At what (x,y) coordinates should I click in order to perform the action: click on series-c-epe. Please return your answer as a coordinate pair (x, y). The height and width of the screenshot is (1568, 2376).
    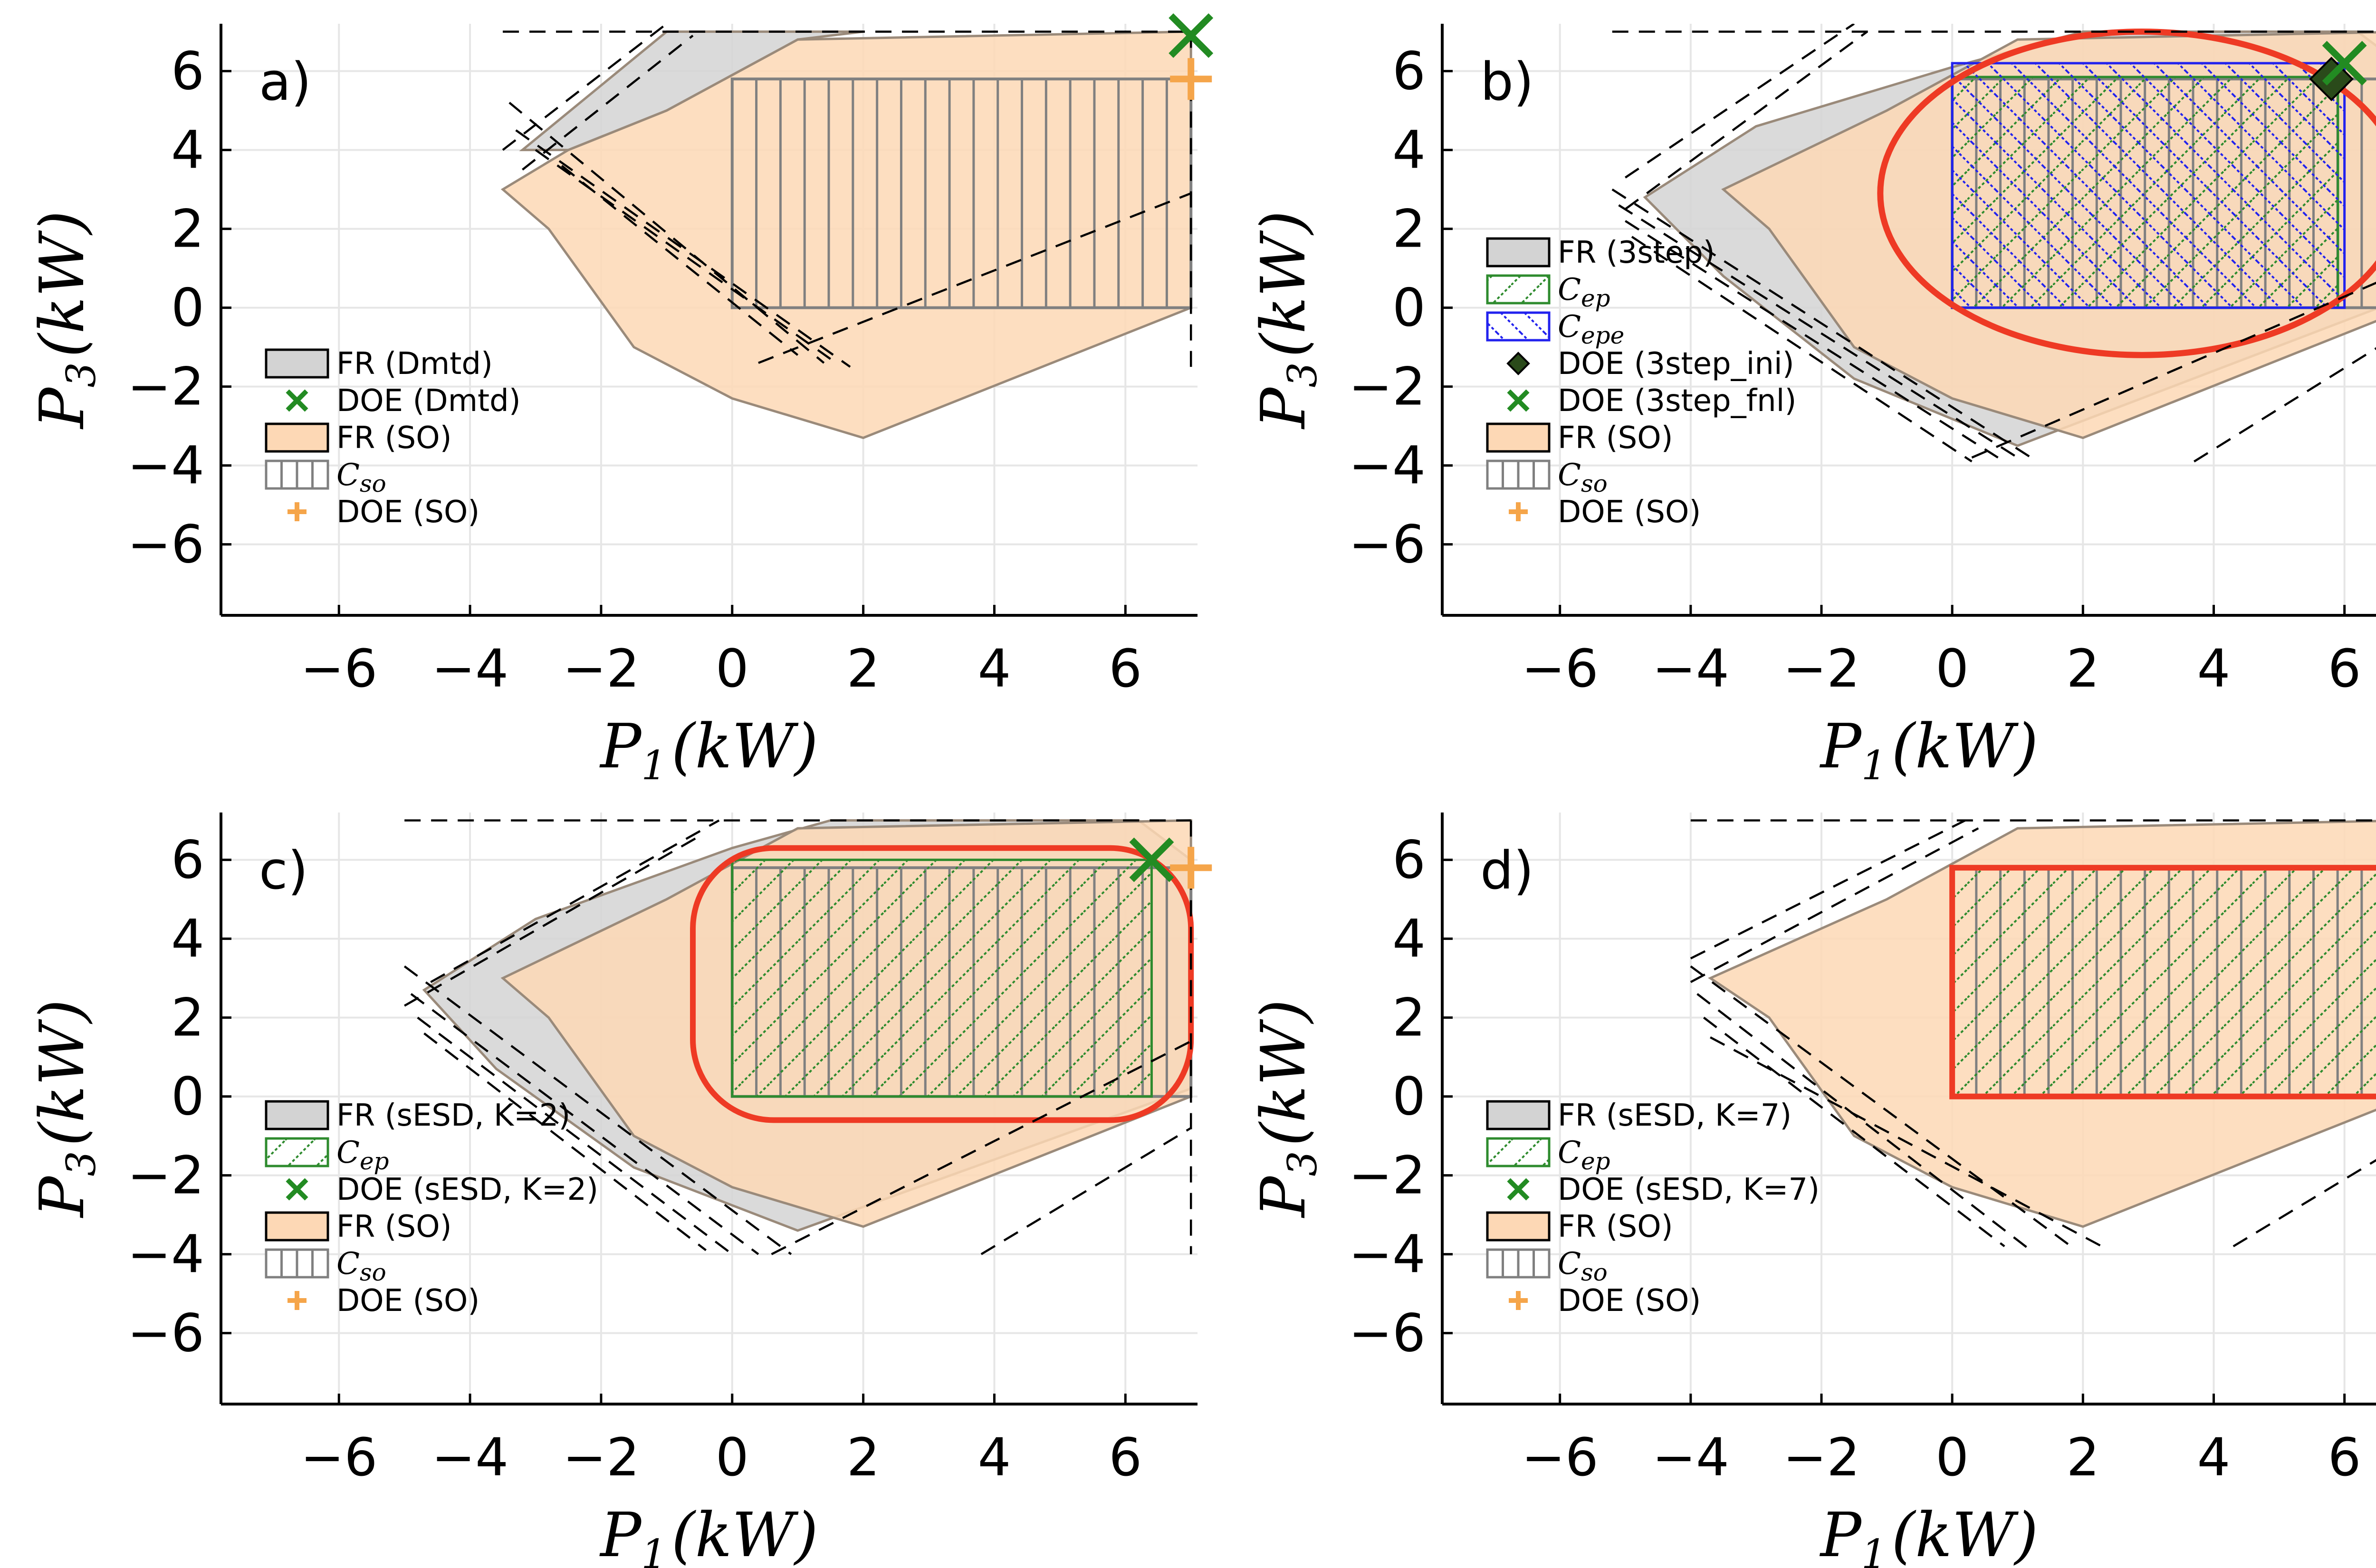
    Looking at the image, I should click on (2148, 186).